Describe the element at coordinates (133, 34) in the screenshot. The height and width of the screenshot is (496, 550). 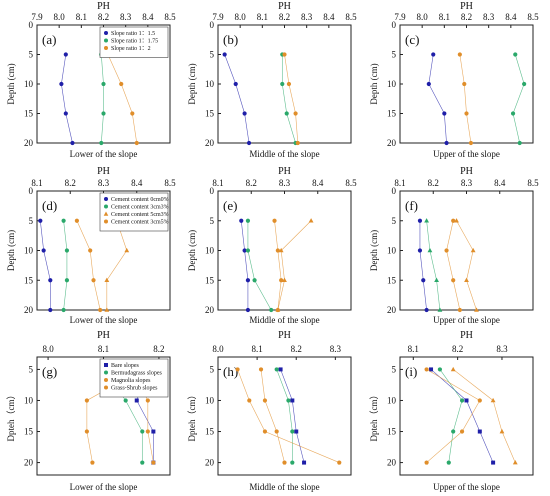
I see `legend-label: Slope ratio 1：1.5` at that location.